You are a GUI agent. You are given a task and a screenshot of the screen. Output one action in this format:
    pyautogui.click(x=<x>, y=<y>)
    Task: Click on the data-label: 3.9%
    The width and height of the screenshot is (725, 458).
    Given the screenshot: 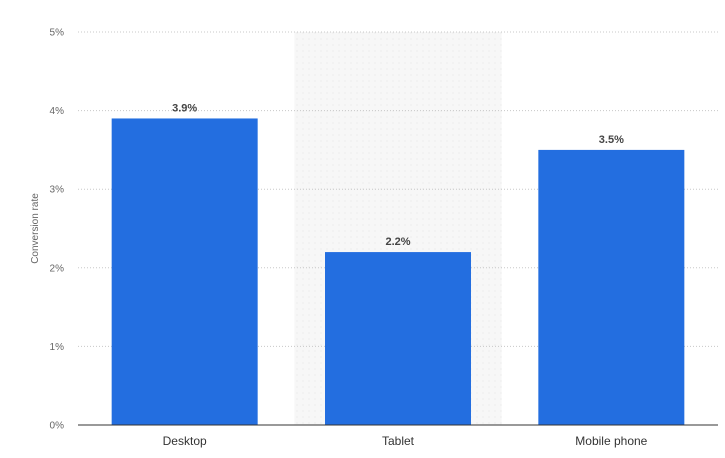 What is the action you would take?
    pyautogui.click(x=184, y=108)
    